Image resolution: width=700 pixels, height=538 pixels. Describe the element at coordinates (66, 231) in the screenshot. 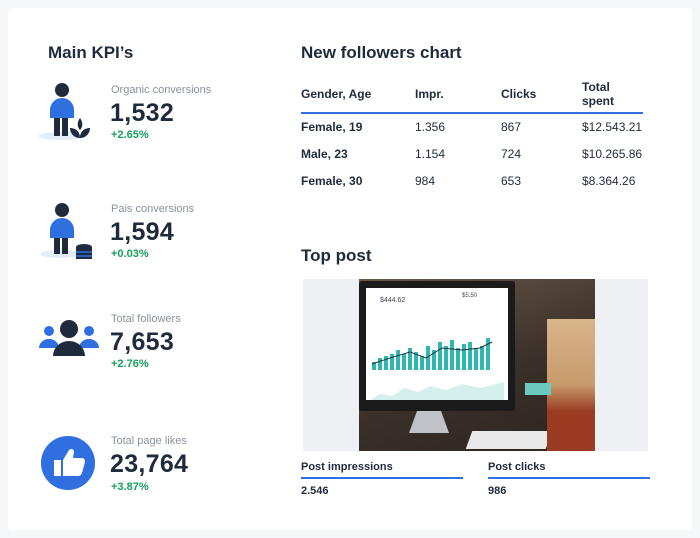

I see `person-coins-icon` at that location.